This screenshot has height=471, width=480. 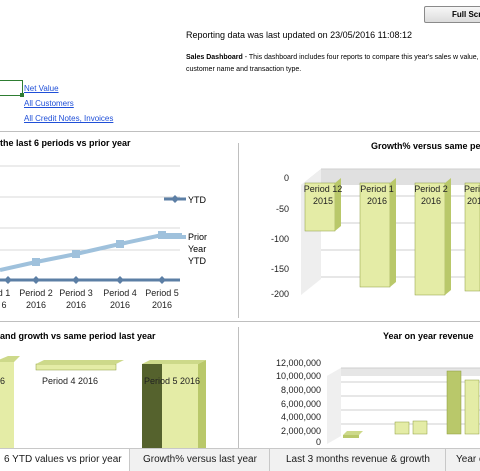 I want to click on ytd-markers, so click(x=85, y=280).